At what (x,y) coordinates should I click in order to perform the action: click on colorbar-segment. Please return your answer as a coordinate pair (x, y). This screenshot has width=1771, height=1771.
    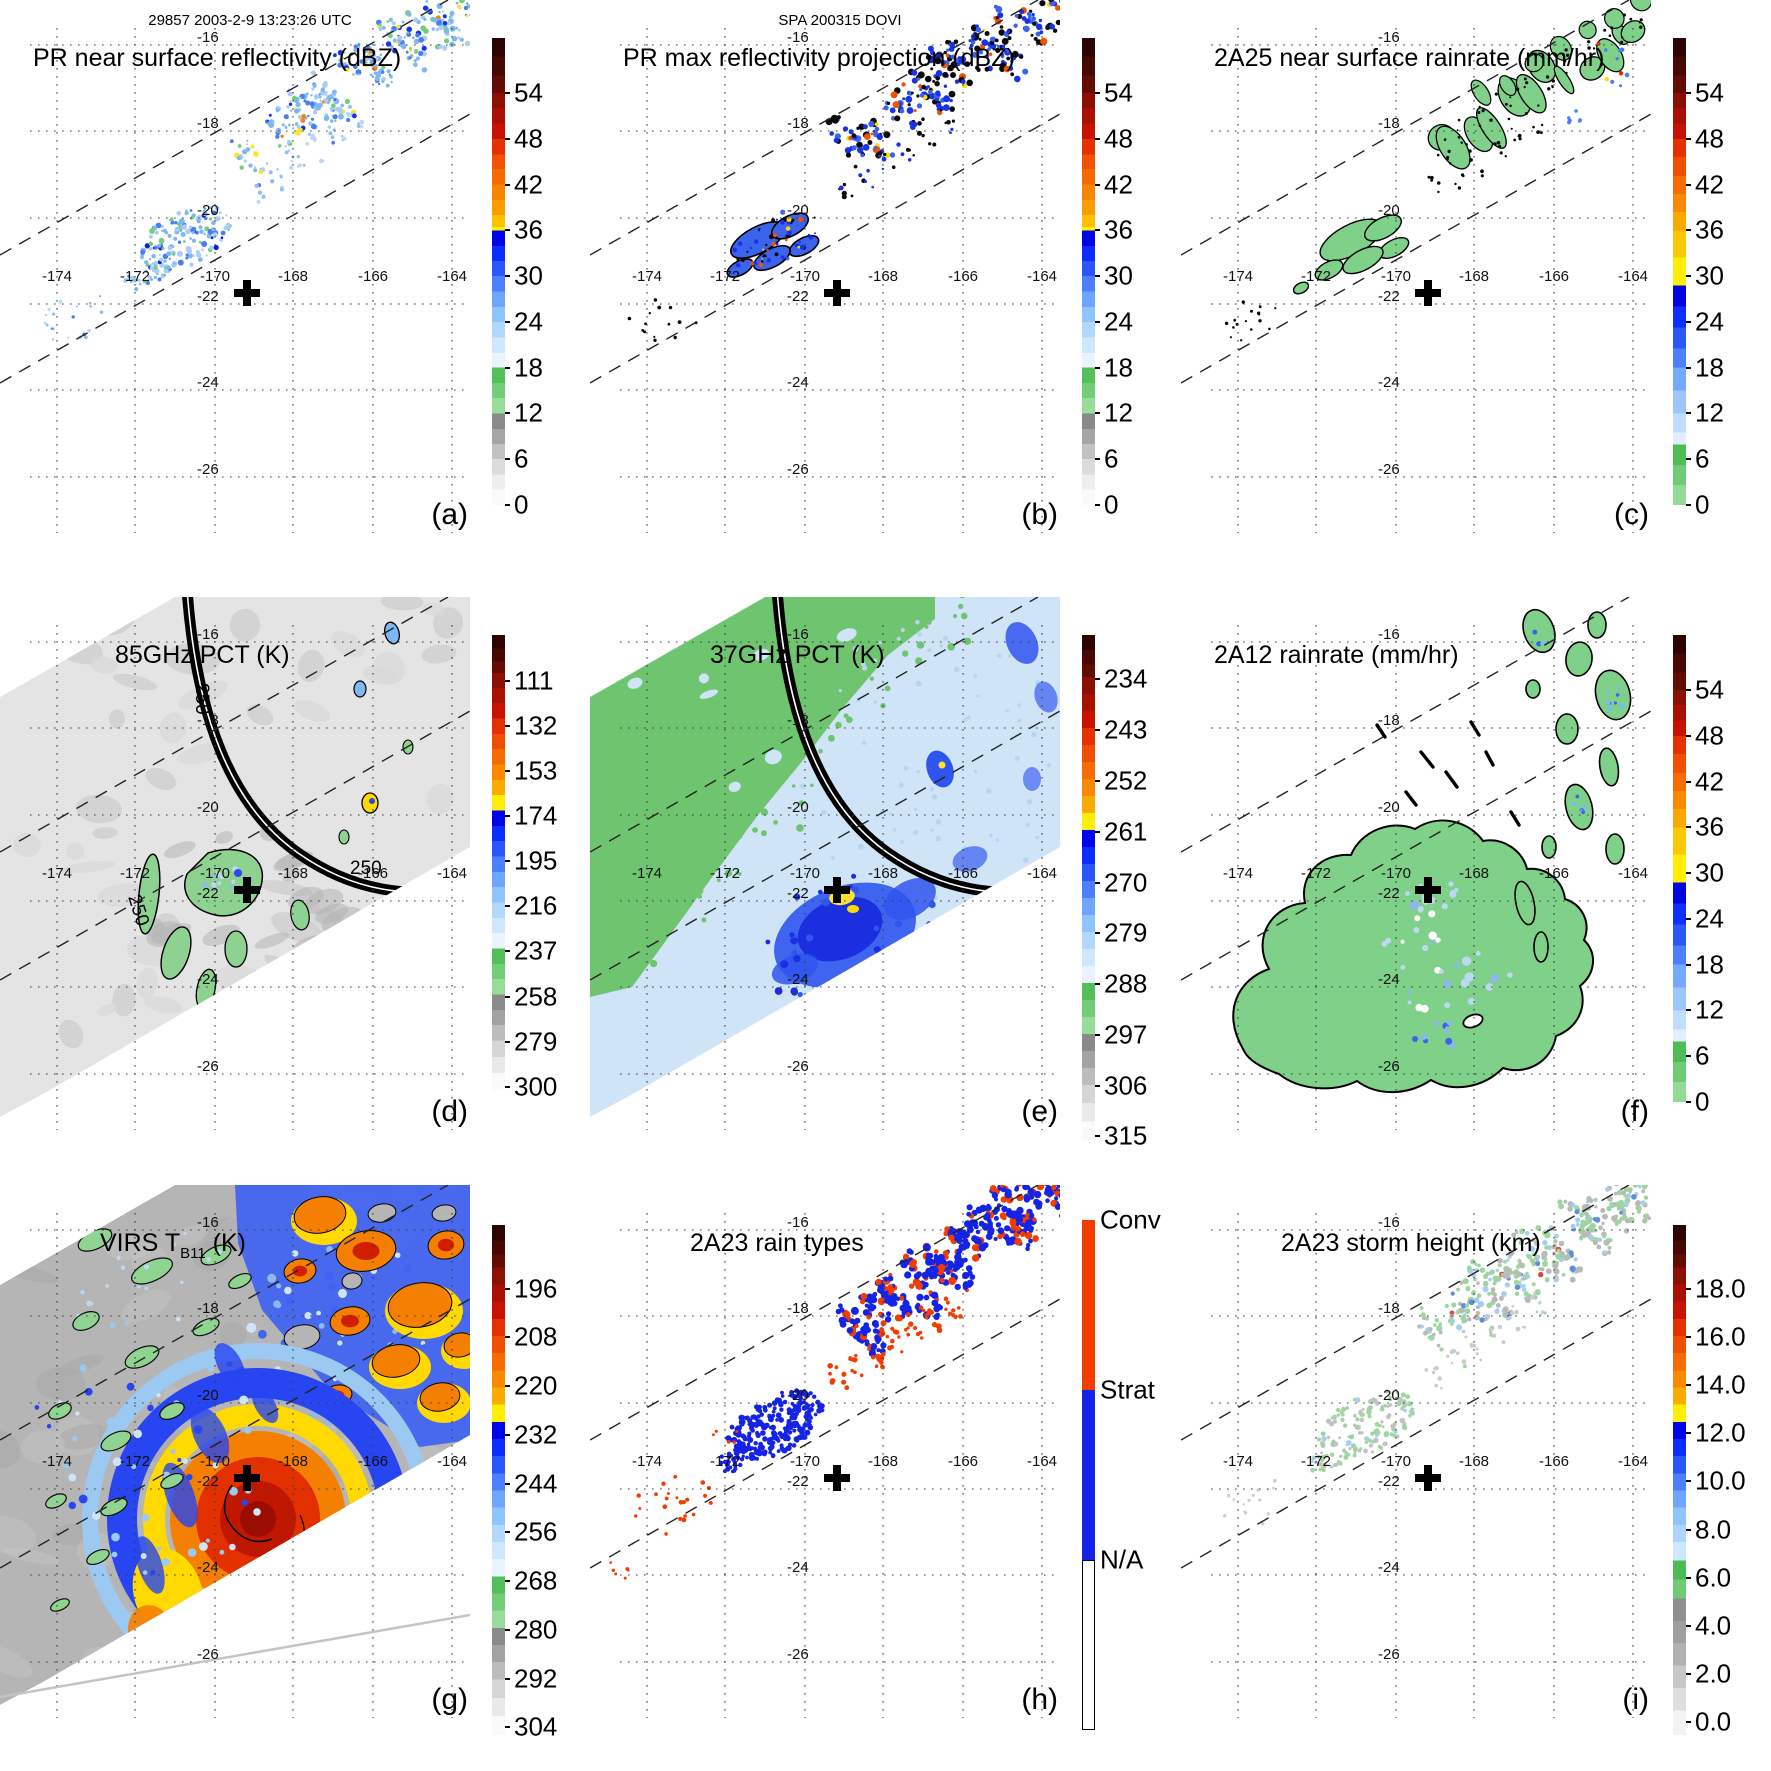
    Looking at the image, I should click on (1088, 1645).